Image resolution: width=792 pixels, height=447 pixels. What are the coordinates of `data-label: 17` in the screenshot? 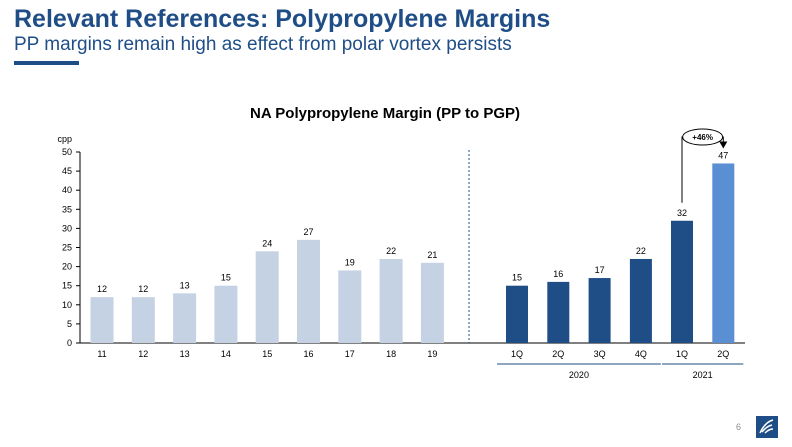 It's located at (600, 270).